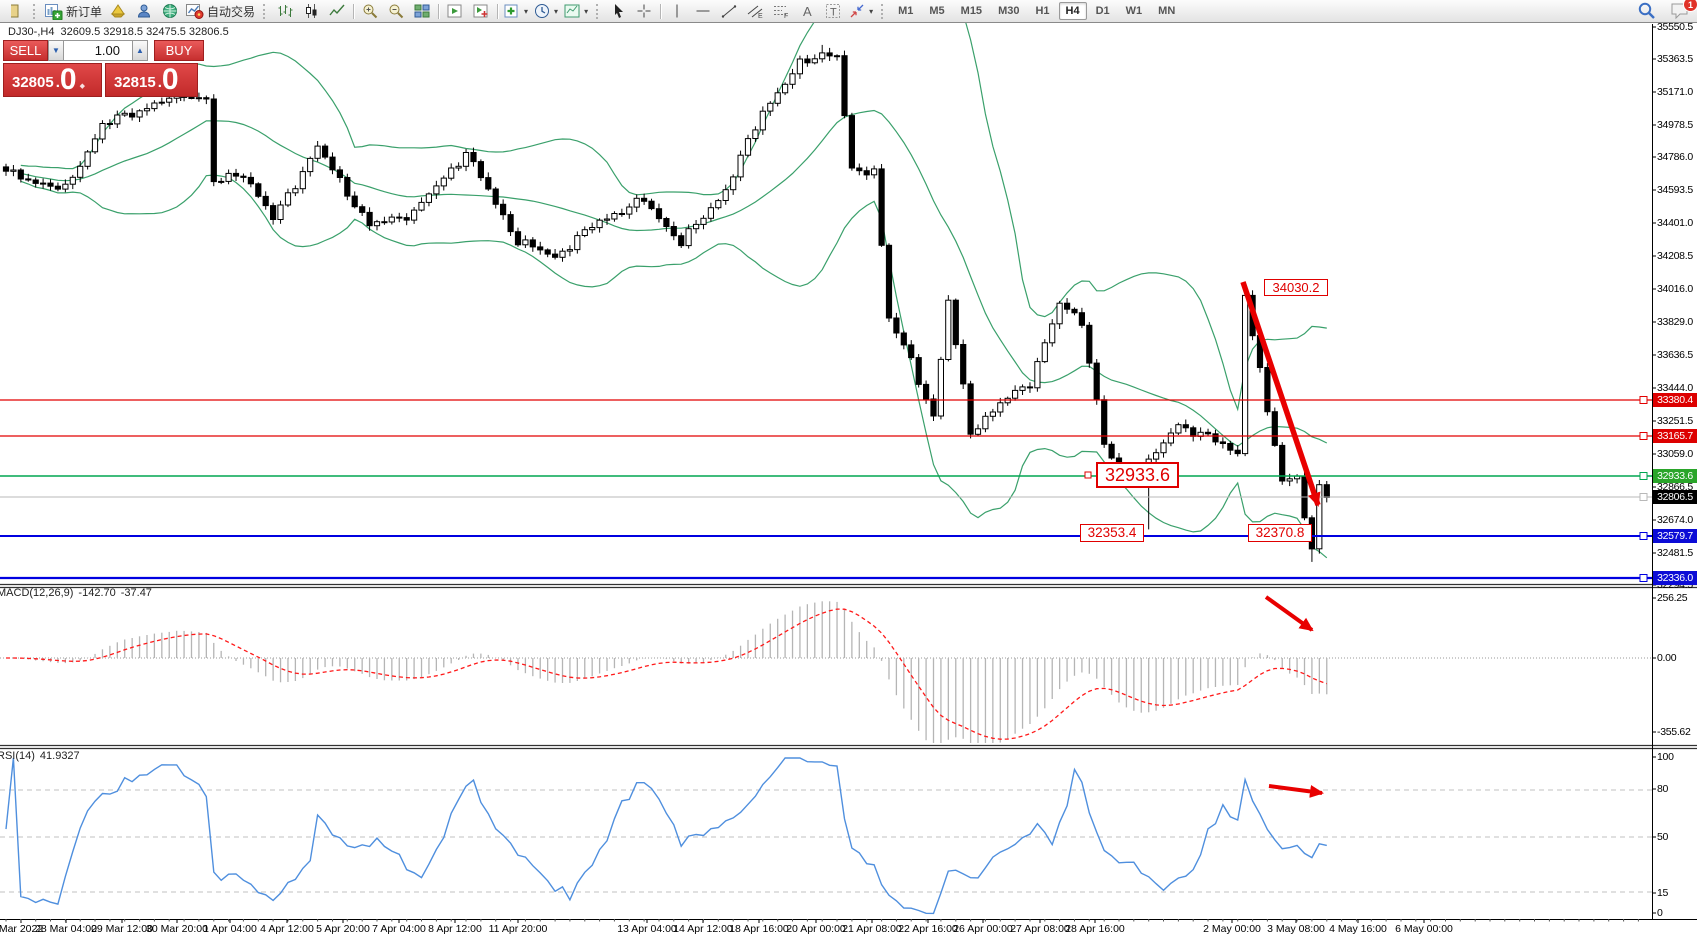 The width and height of the screenshot is (1697, 937). Describe the element at coordinates (1683, 12) in the screenshot. I see `notifications-icon: 1` at that location.